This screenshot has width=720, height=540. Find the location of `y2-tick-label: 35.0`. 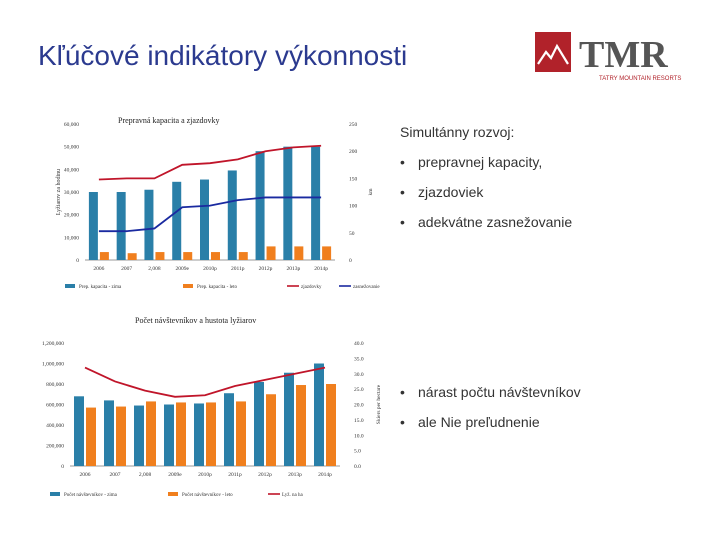

y2-tick-label: 35.0 is located at coordinates (359, 359).